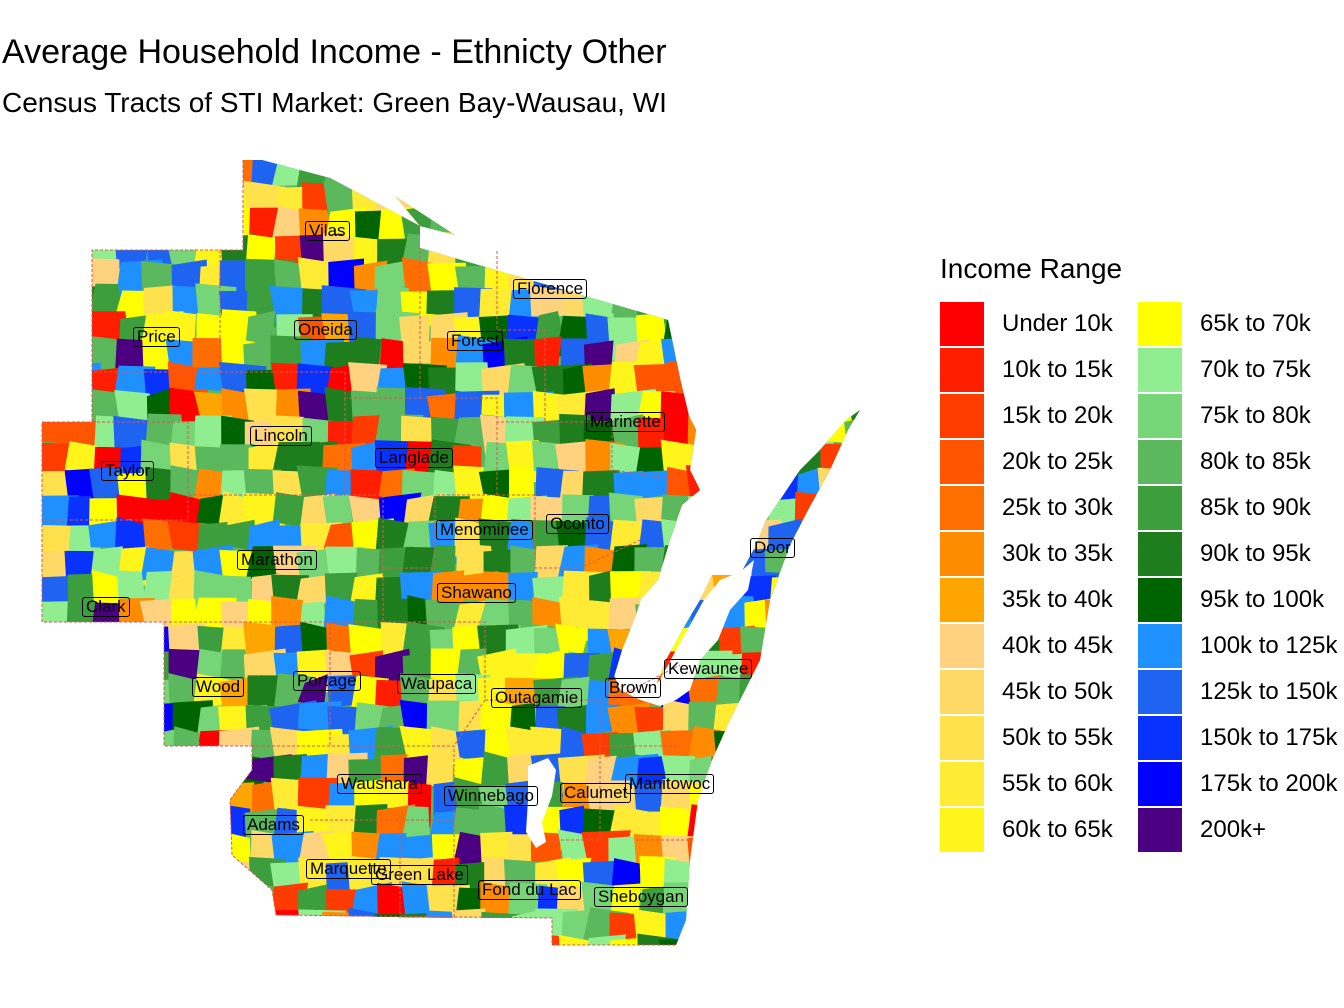 The image size is (1344, 1008). I want to click on county-label: Vilas, so click(327, 231).